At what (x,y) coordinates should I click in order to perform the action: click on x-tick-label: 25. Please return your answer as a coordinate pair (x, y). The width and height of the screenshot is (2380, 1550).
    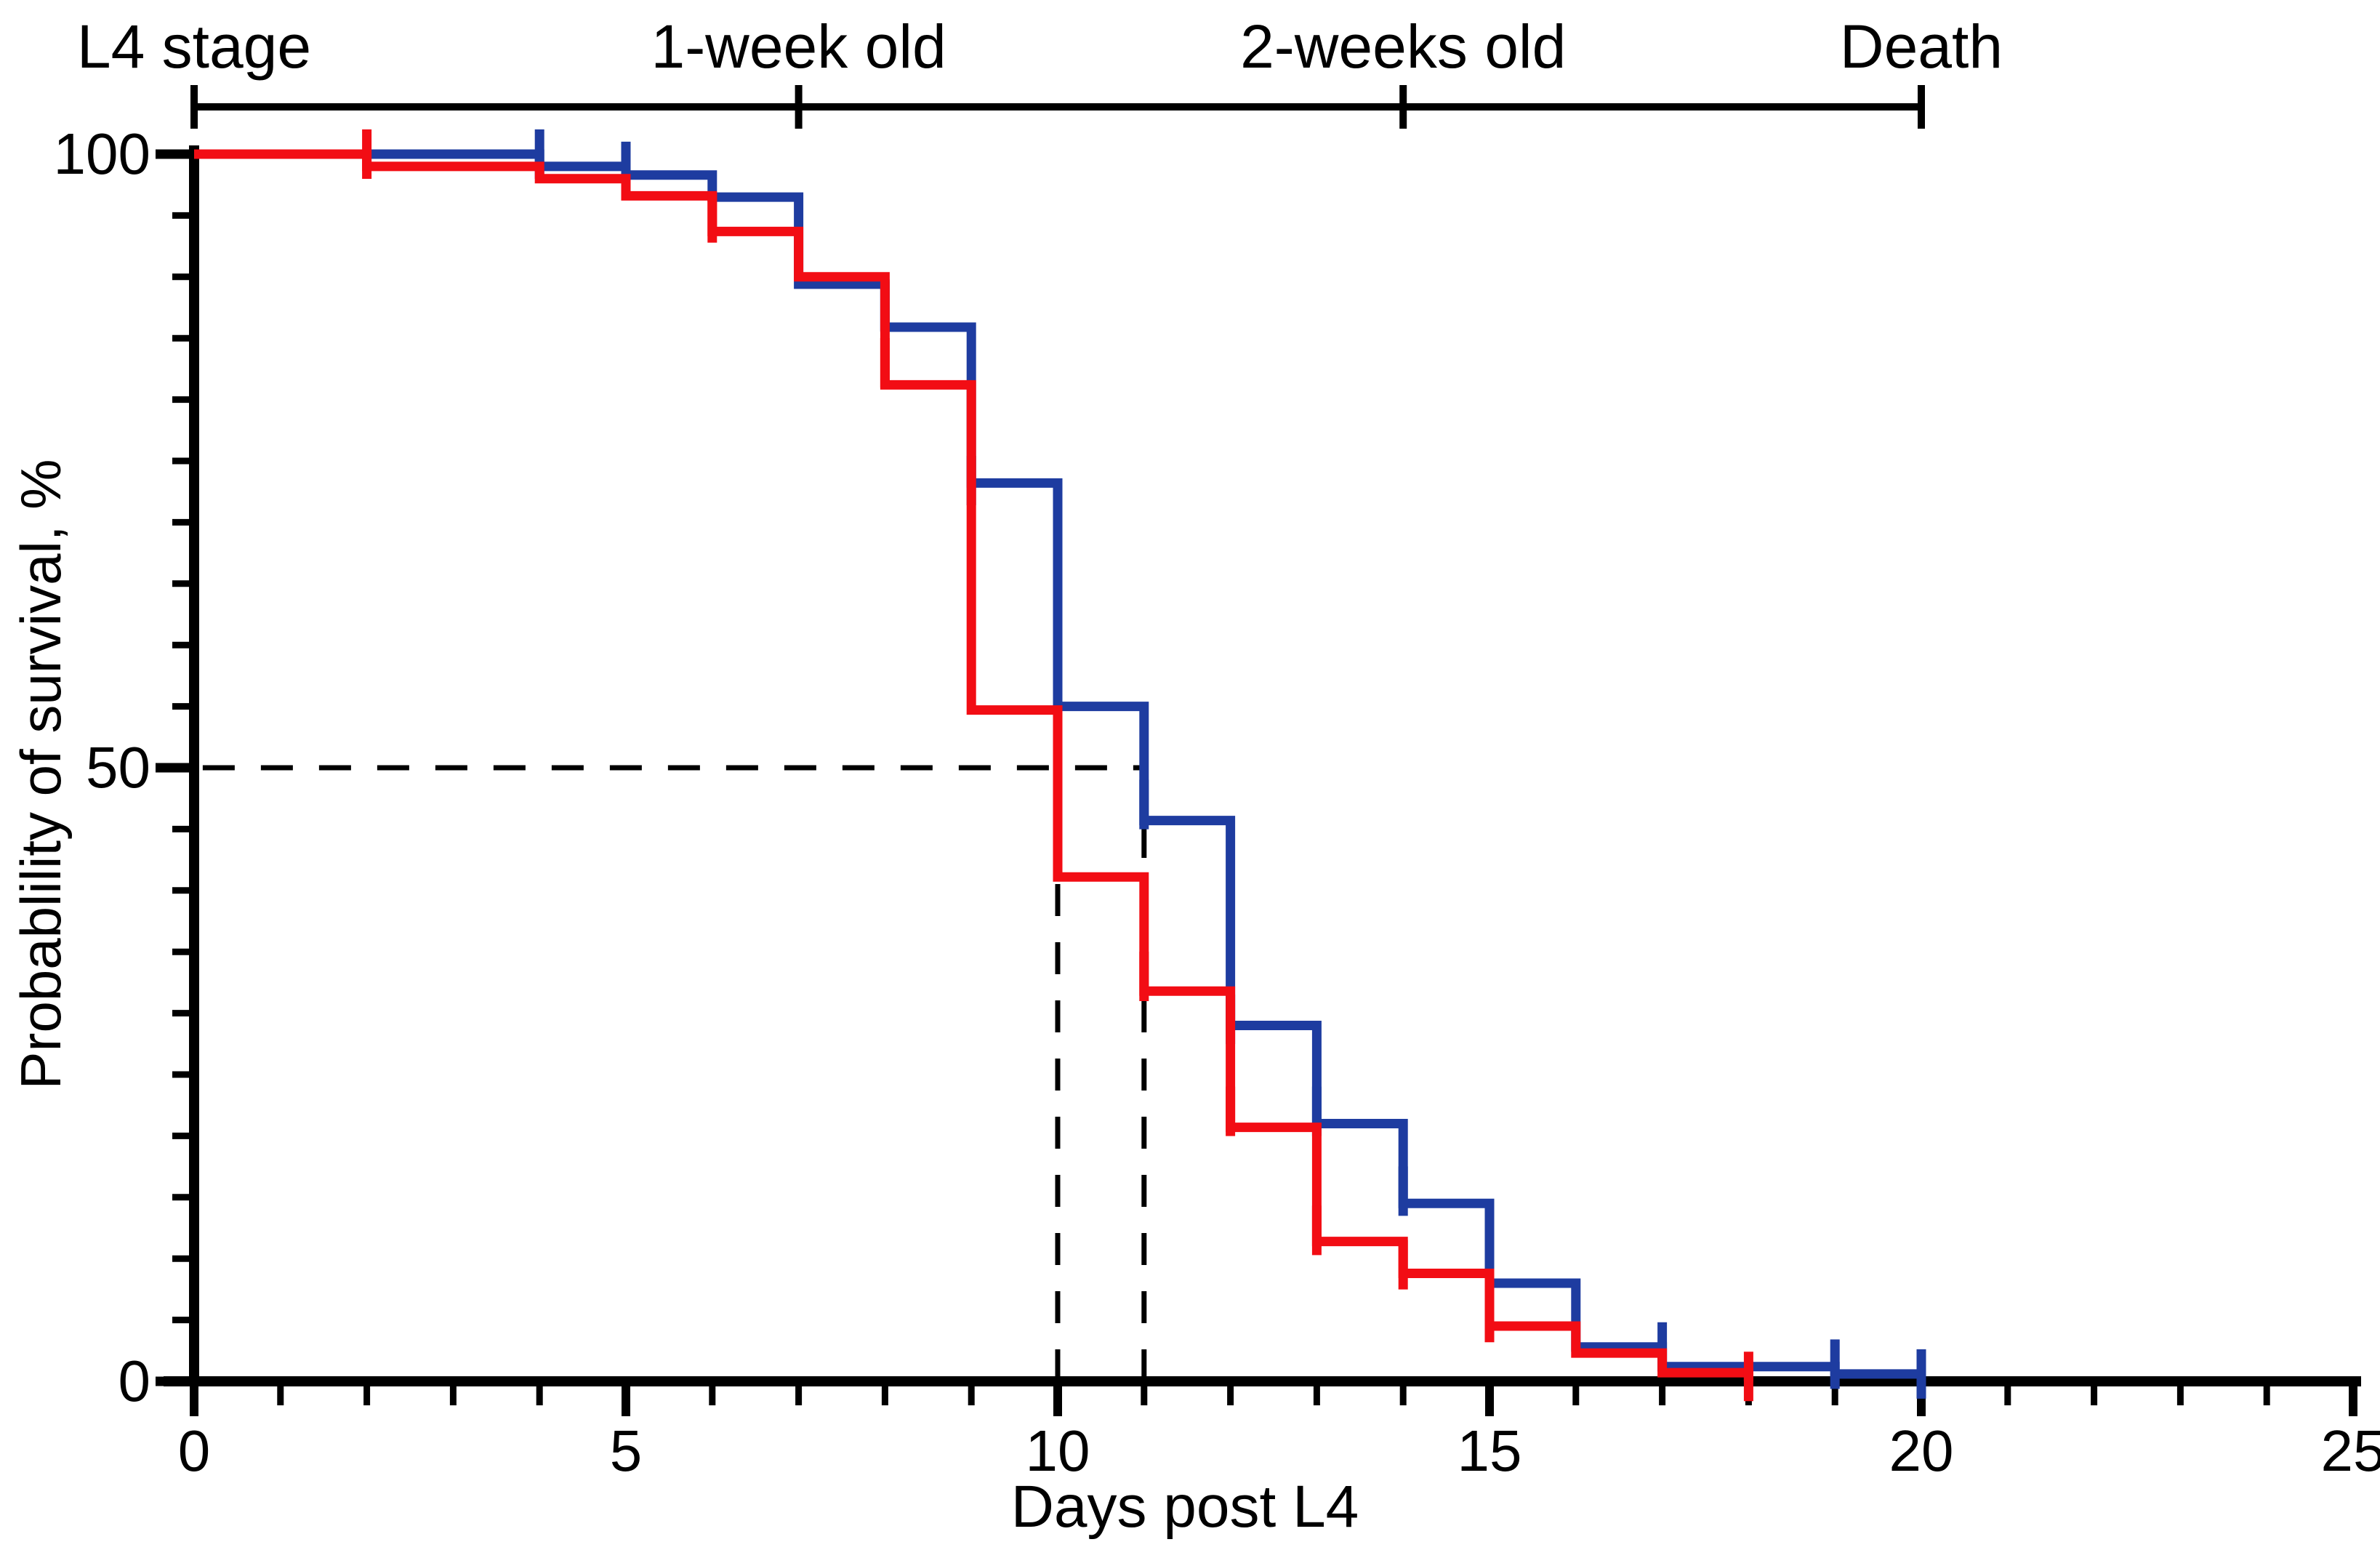
    Looking at the image, I should click on (2350, 1450).